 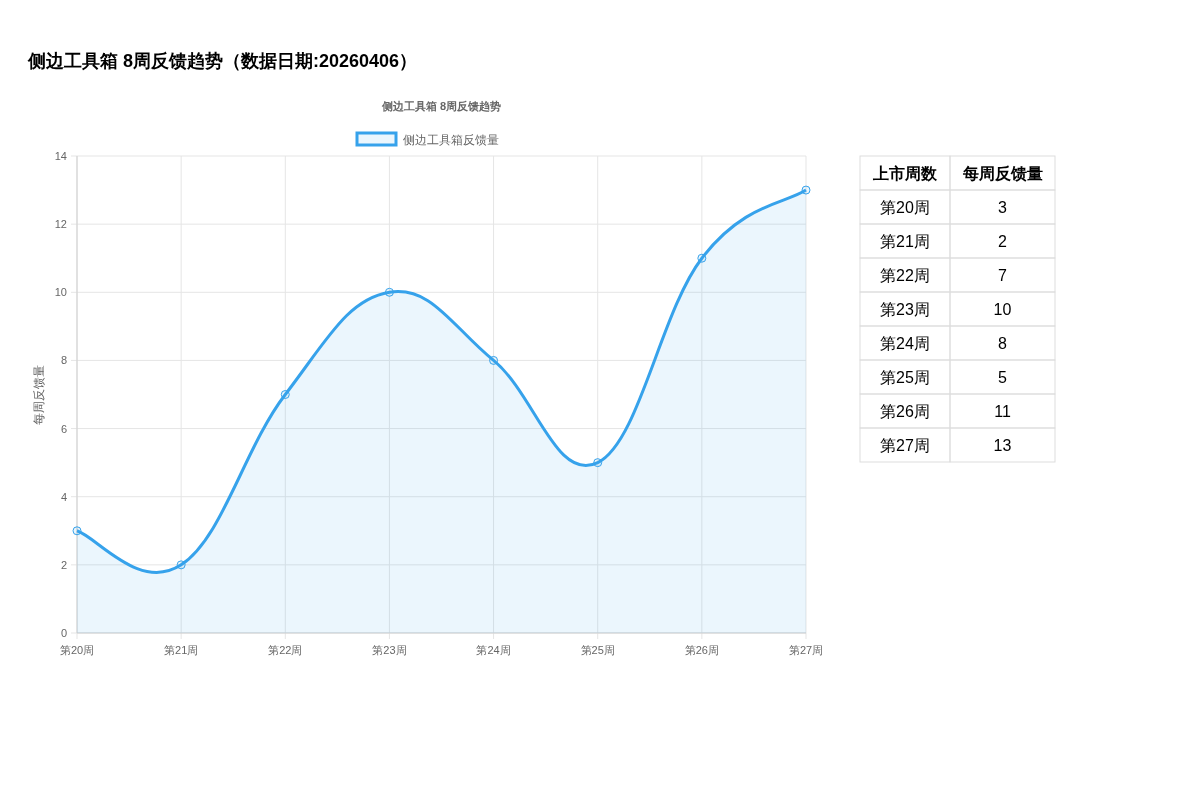 What do you see at coordinates (905, 445) in the screenshot?
I see `text: 第27周` at bounding box center [905, 445].